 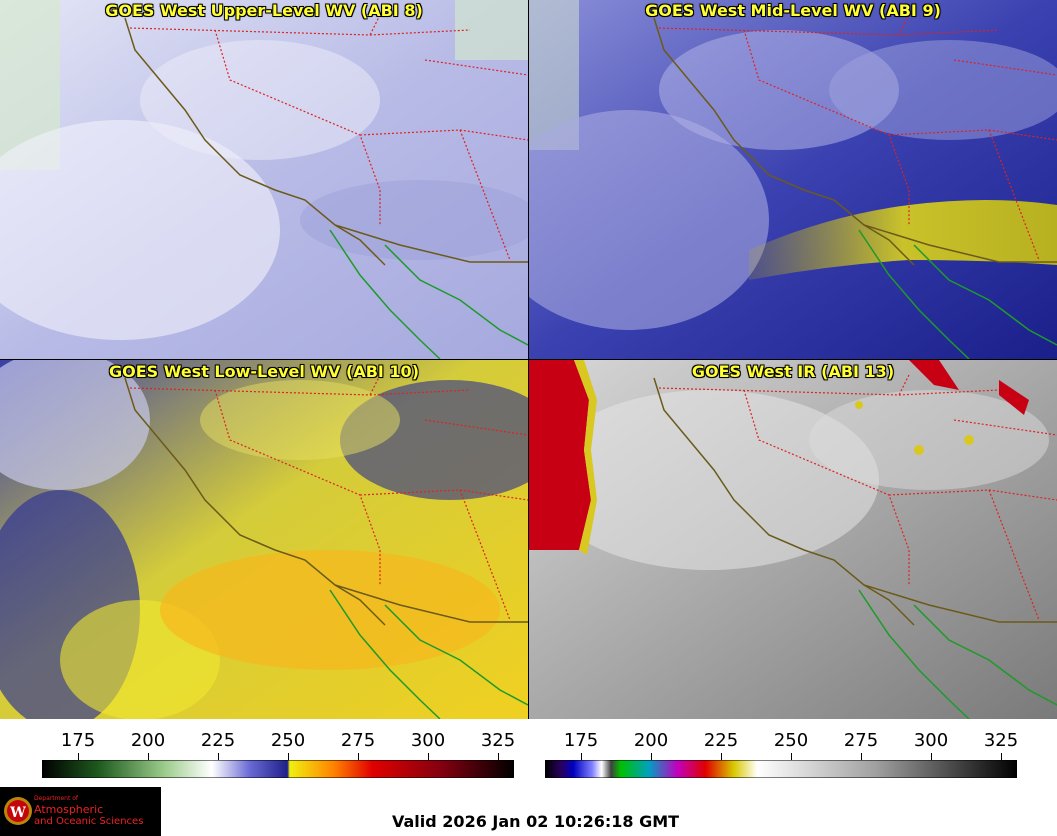 I want to click on wv-tick-label: 175, so click(x=78, y=740).